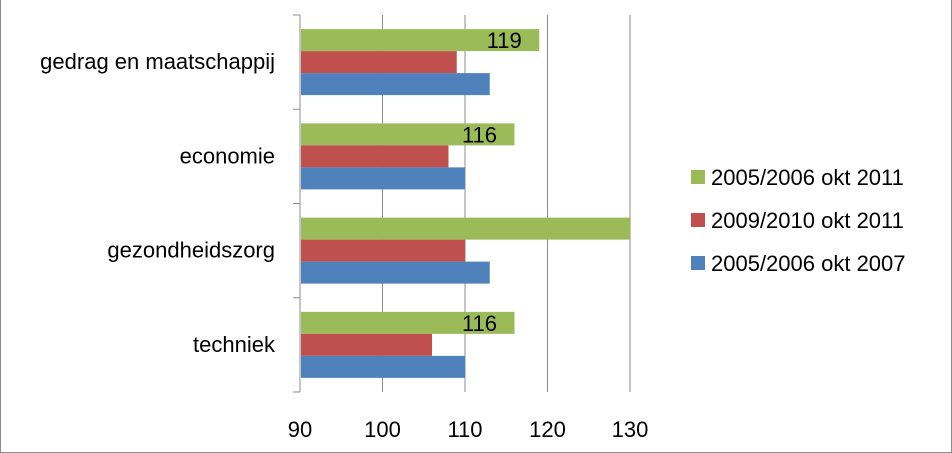 This screenshot has height=453, width=952. I want to click on legend-label: 2009/2010 okt 2011, so click(807, 220).